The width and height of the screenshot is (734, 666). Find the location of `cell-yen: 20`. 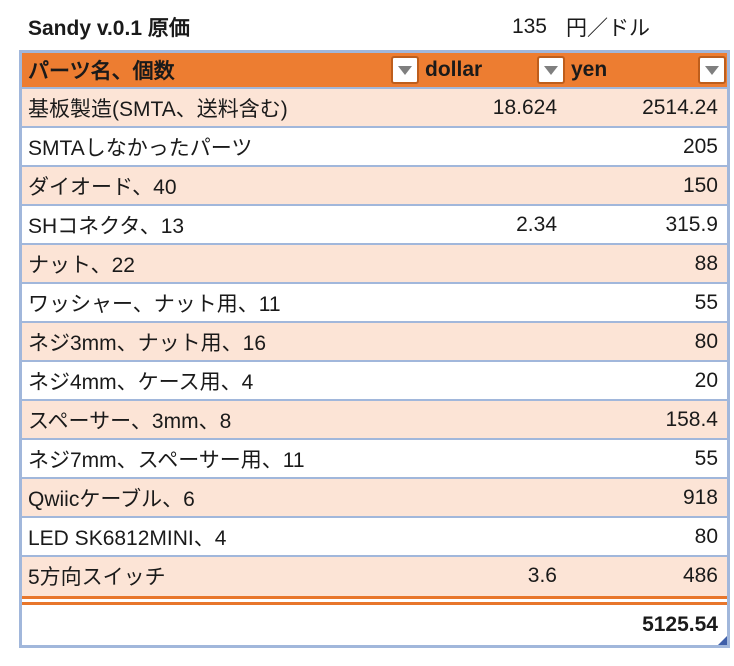

cell-yen: 20 is located at coordinates (706, 380).